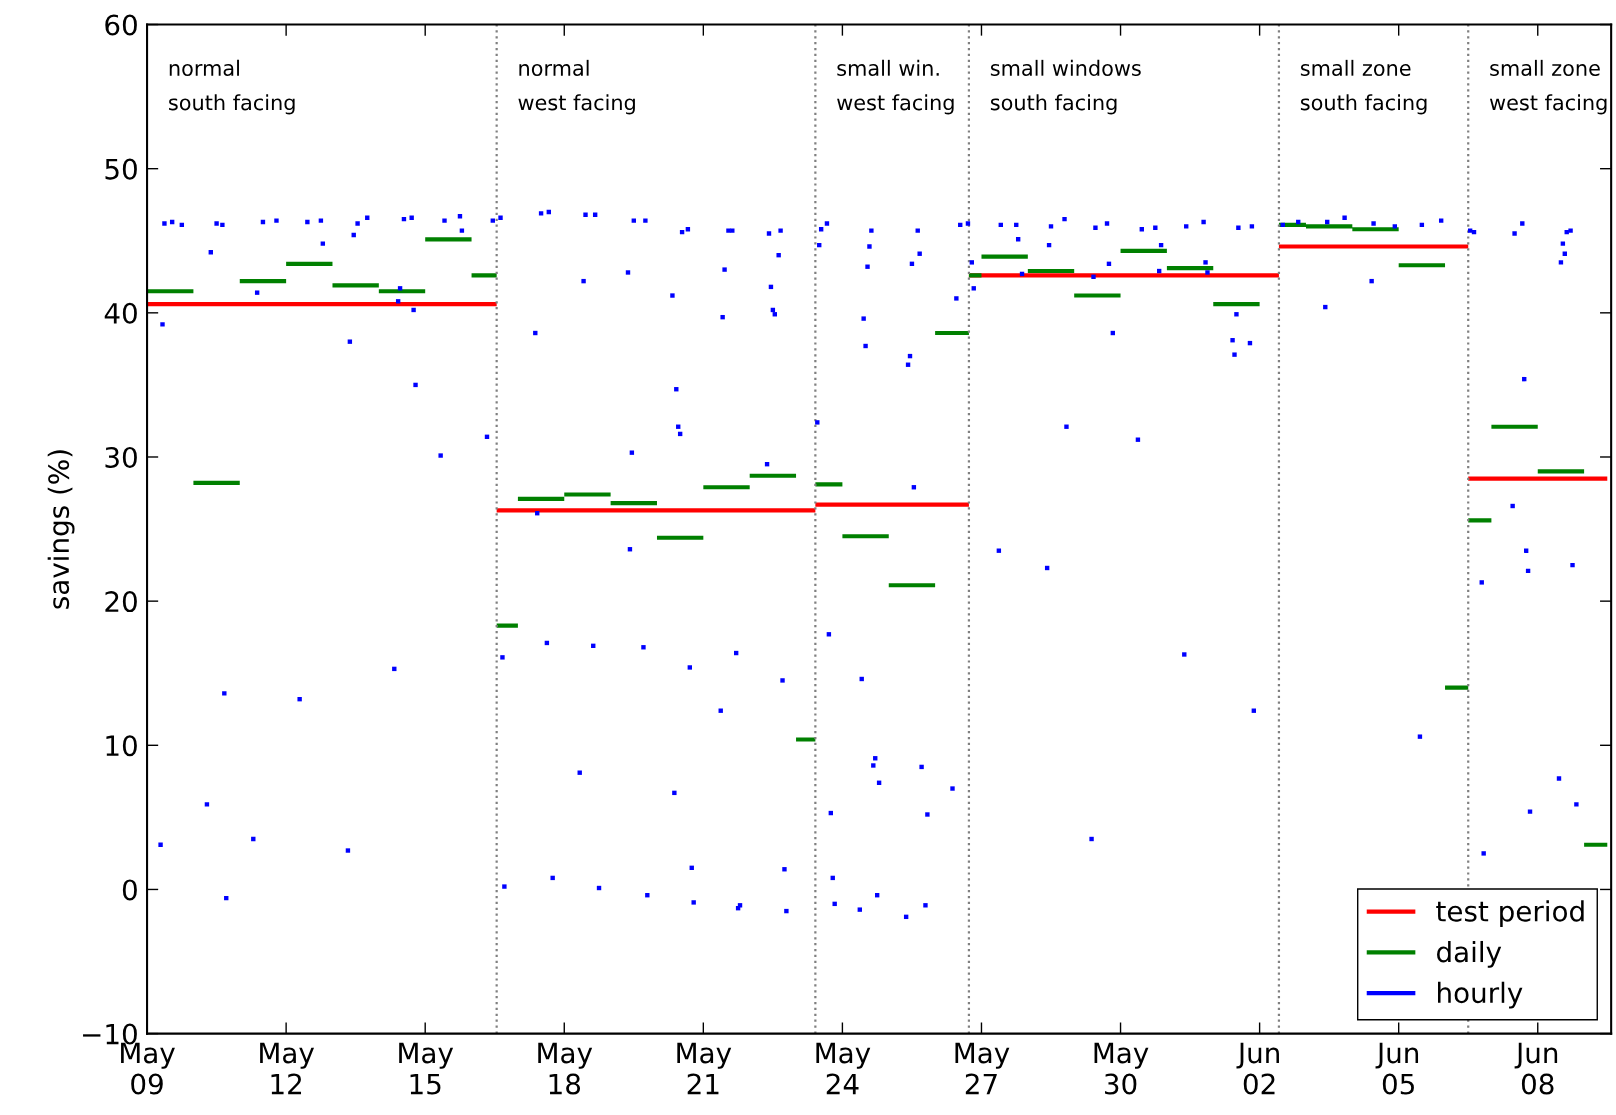 The width and height of the screenshot is (1616, 1115). What do you see at coordinates (120, 313) in the screenshot?
I see `y-tick-label: 40` at bounding box center [120, 313].